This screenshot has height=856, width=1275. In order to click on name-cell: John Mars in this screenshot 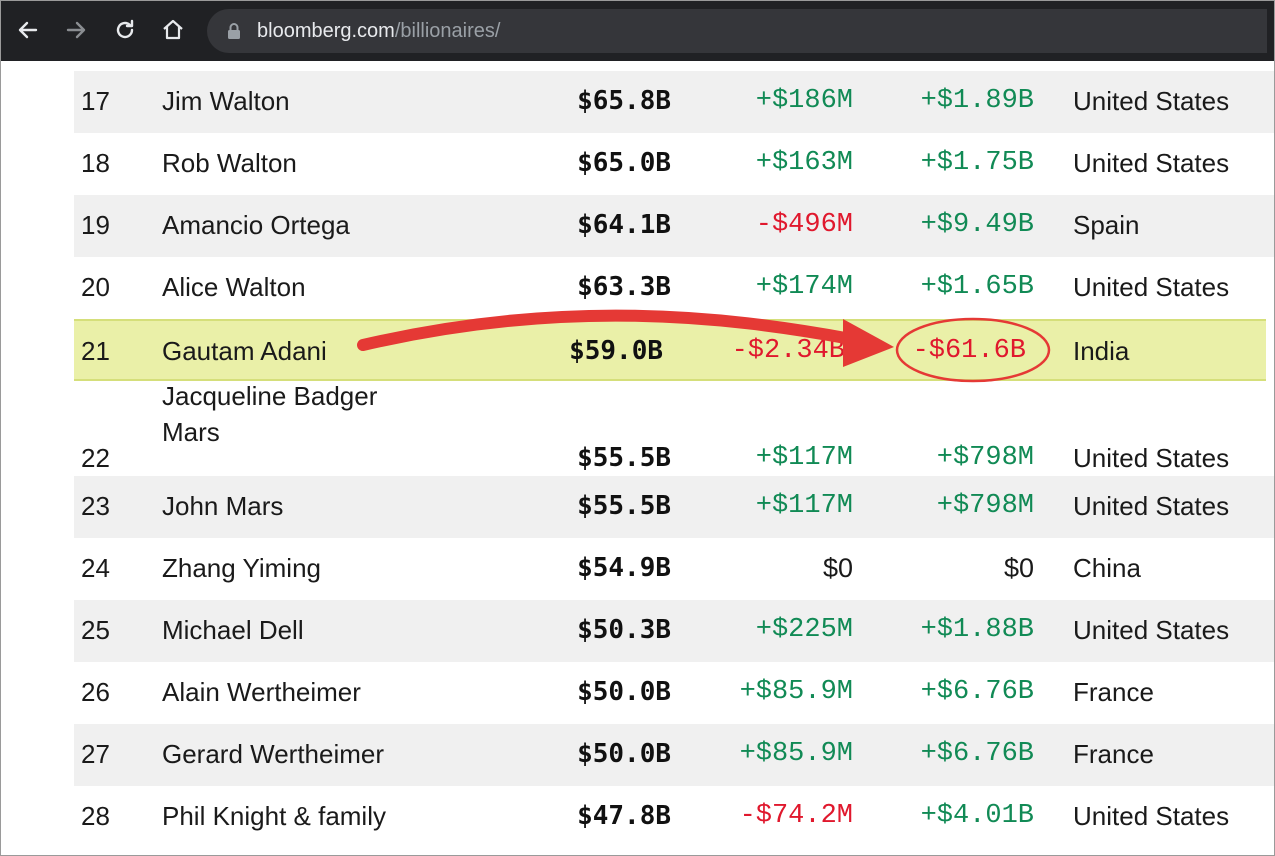, I will do `click(223, 506)`.